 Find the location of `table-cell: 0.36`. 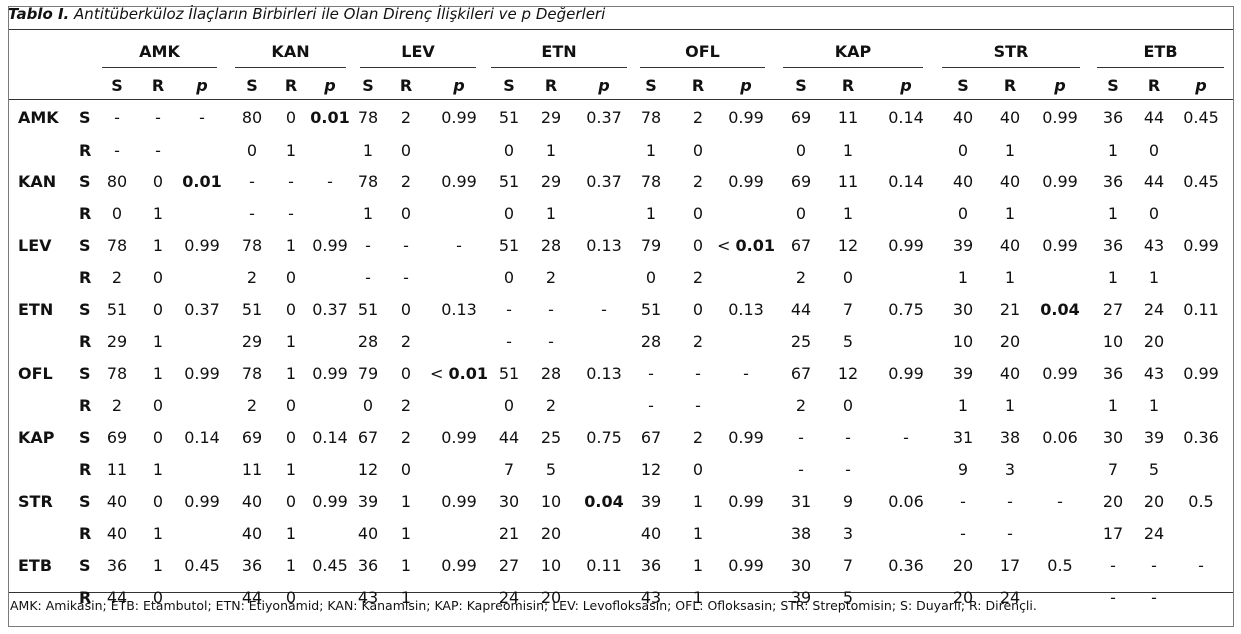

table-cell: 0.36 is located at coordinates (1201, 437).